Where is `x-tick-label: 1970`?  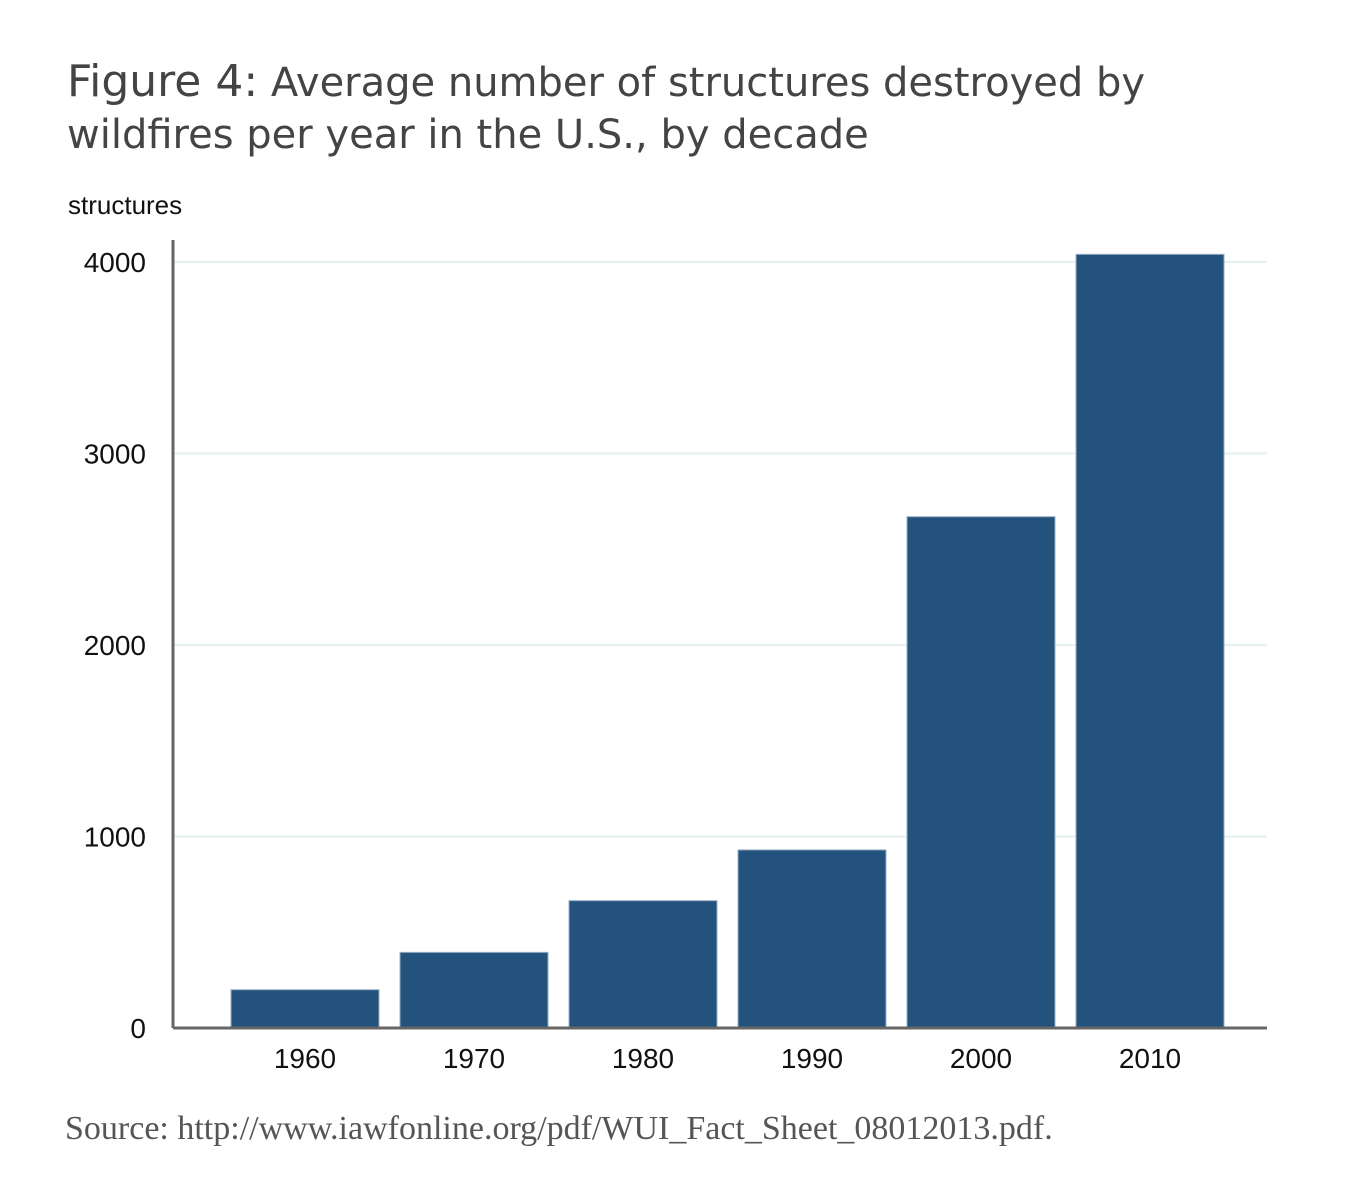
x-tick-label: 1970 is located at coordinates (474, 1058).